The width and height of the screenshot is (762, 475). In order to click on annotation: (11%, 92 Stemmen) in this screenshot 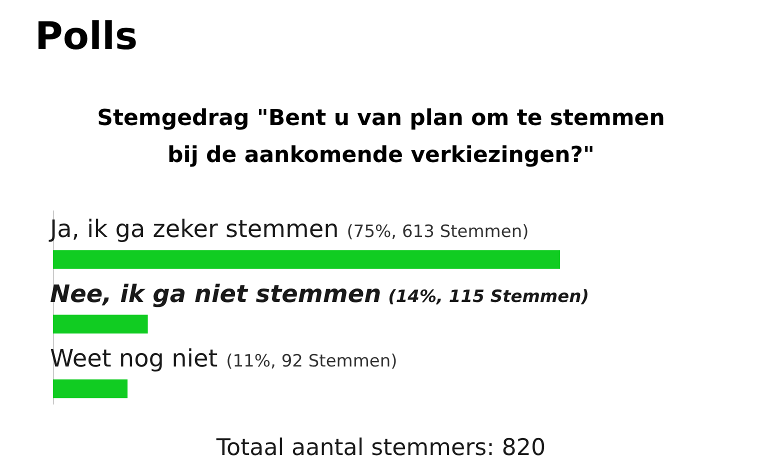, I will do `click(312, 361)`.